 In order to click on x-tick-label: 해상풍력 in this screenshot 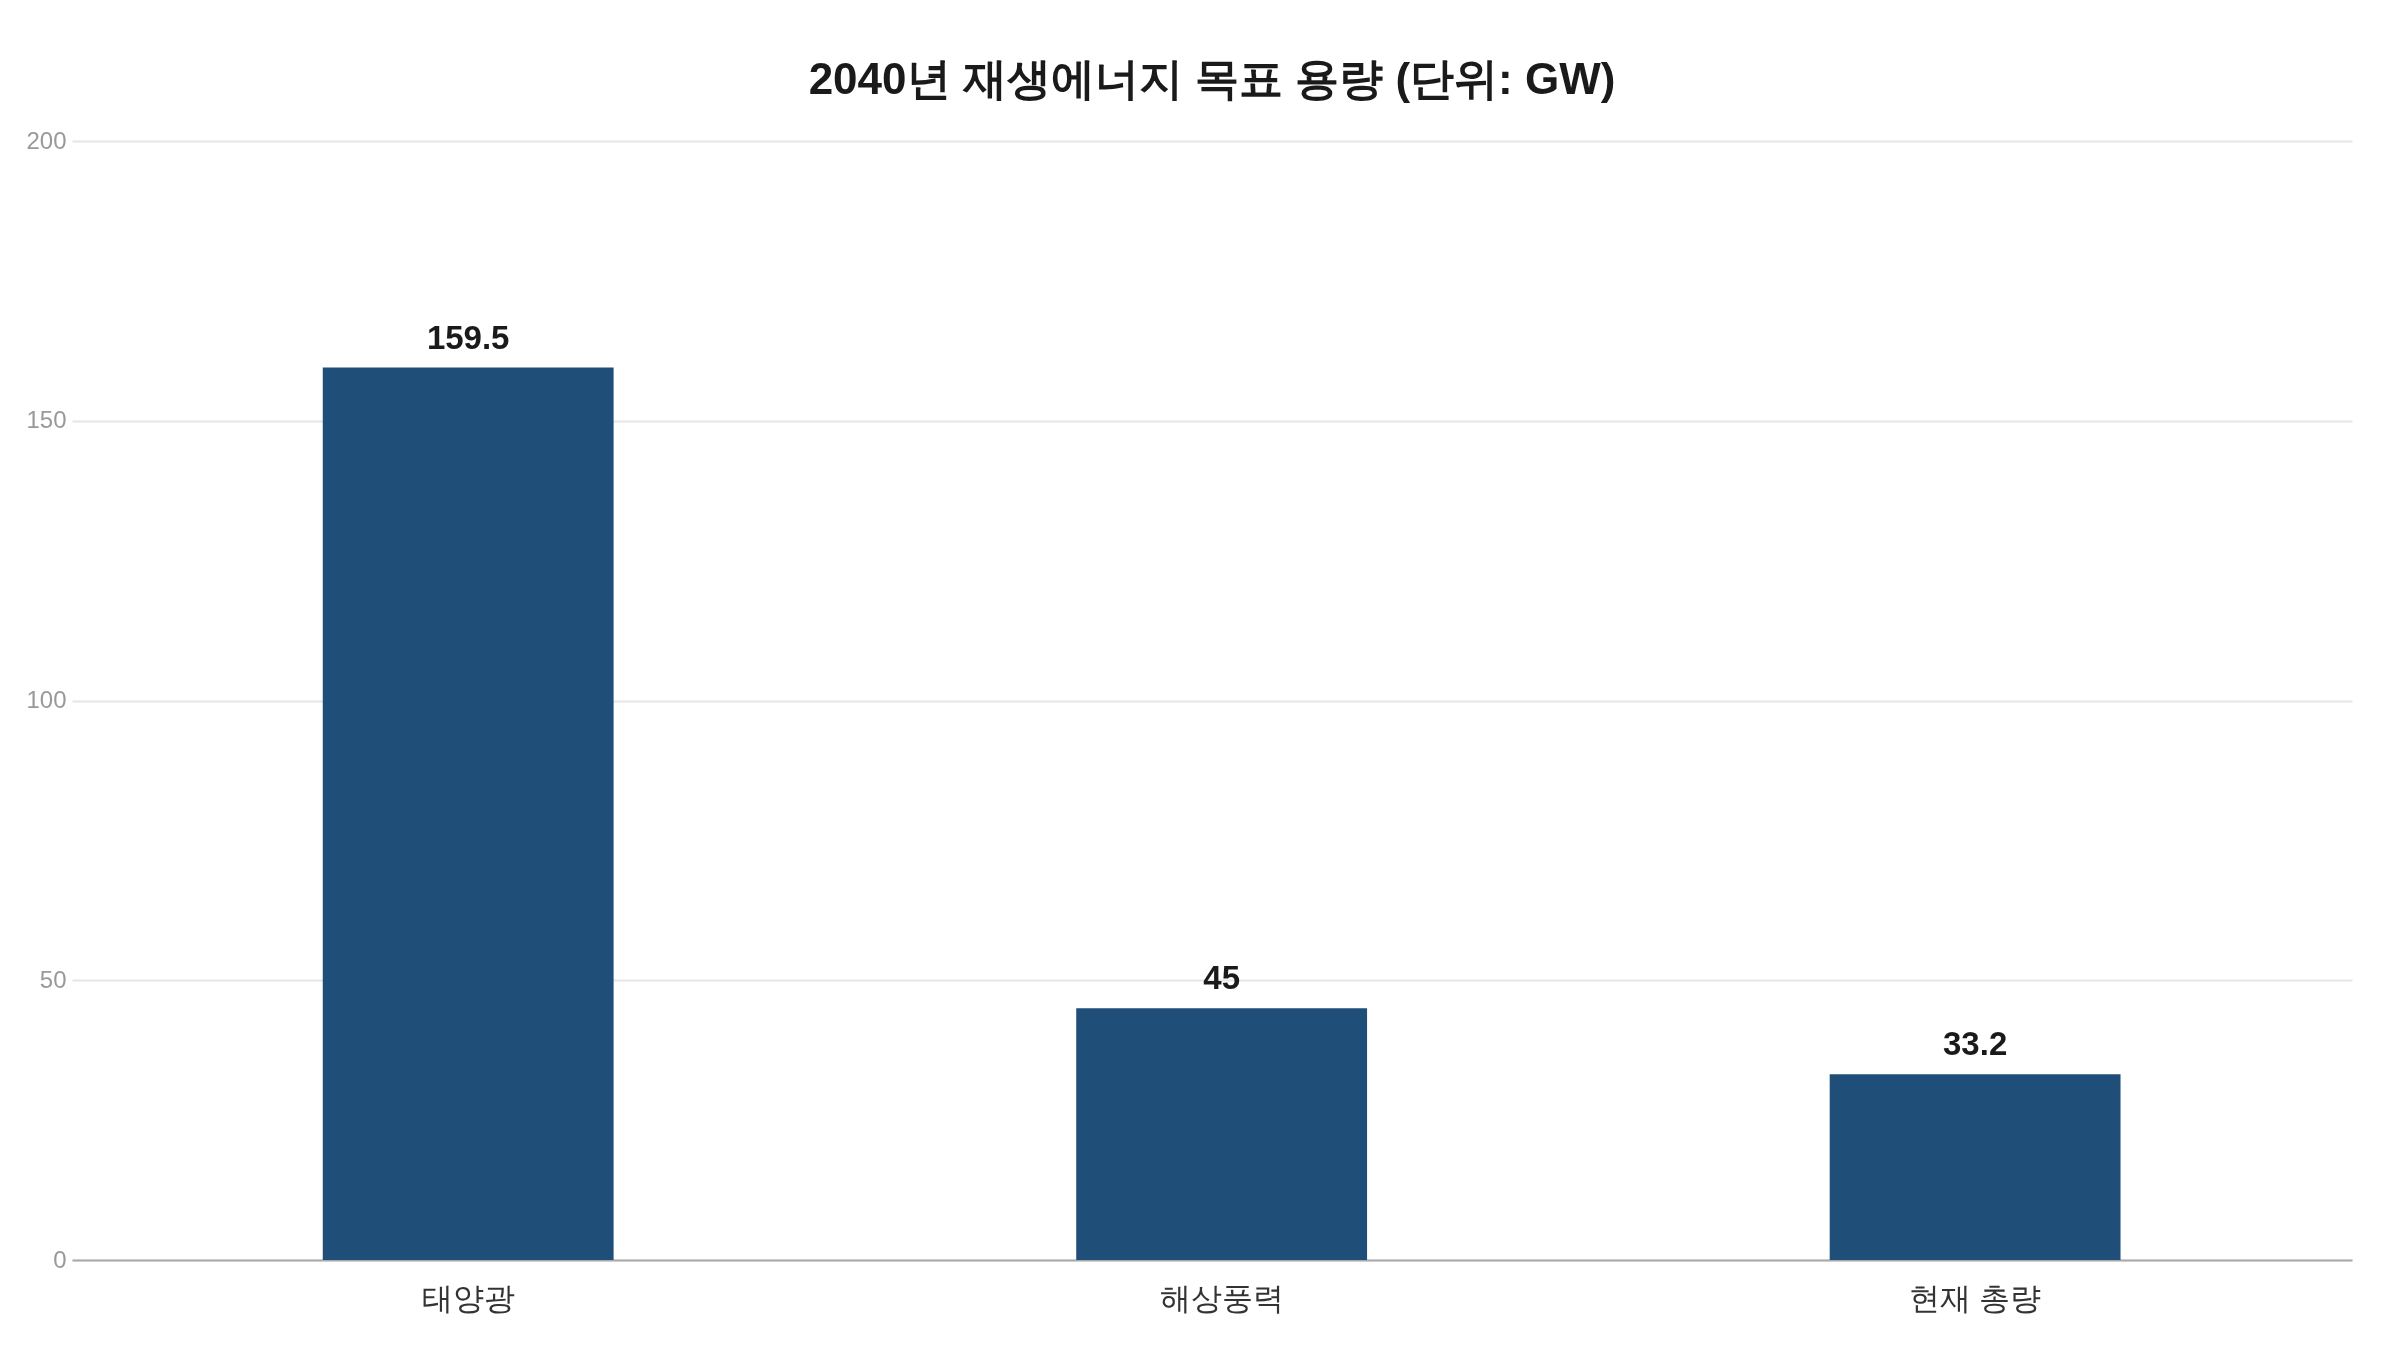, I will do `click(1221, 1298)`.